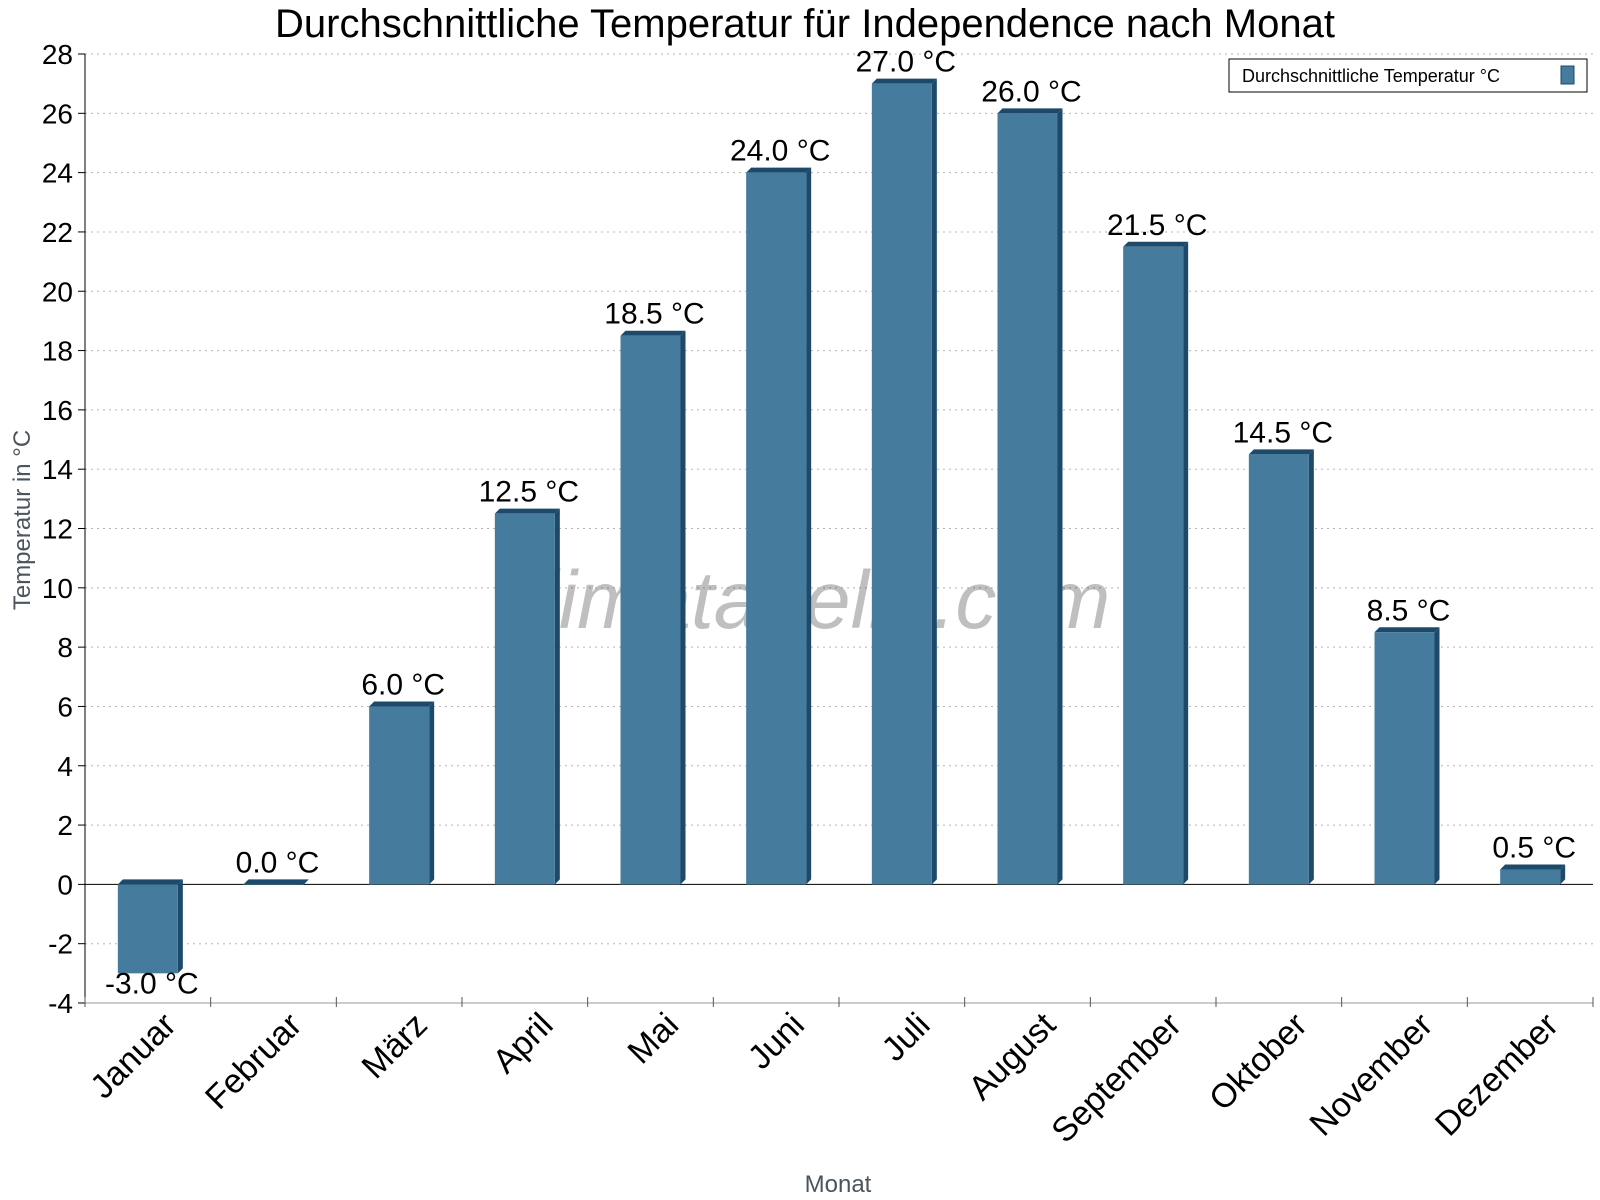  Describe the element at coordinates (65, 766) in the screenshot. I see `y-tick-label: 4` at that location.